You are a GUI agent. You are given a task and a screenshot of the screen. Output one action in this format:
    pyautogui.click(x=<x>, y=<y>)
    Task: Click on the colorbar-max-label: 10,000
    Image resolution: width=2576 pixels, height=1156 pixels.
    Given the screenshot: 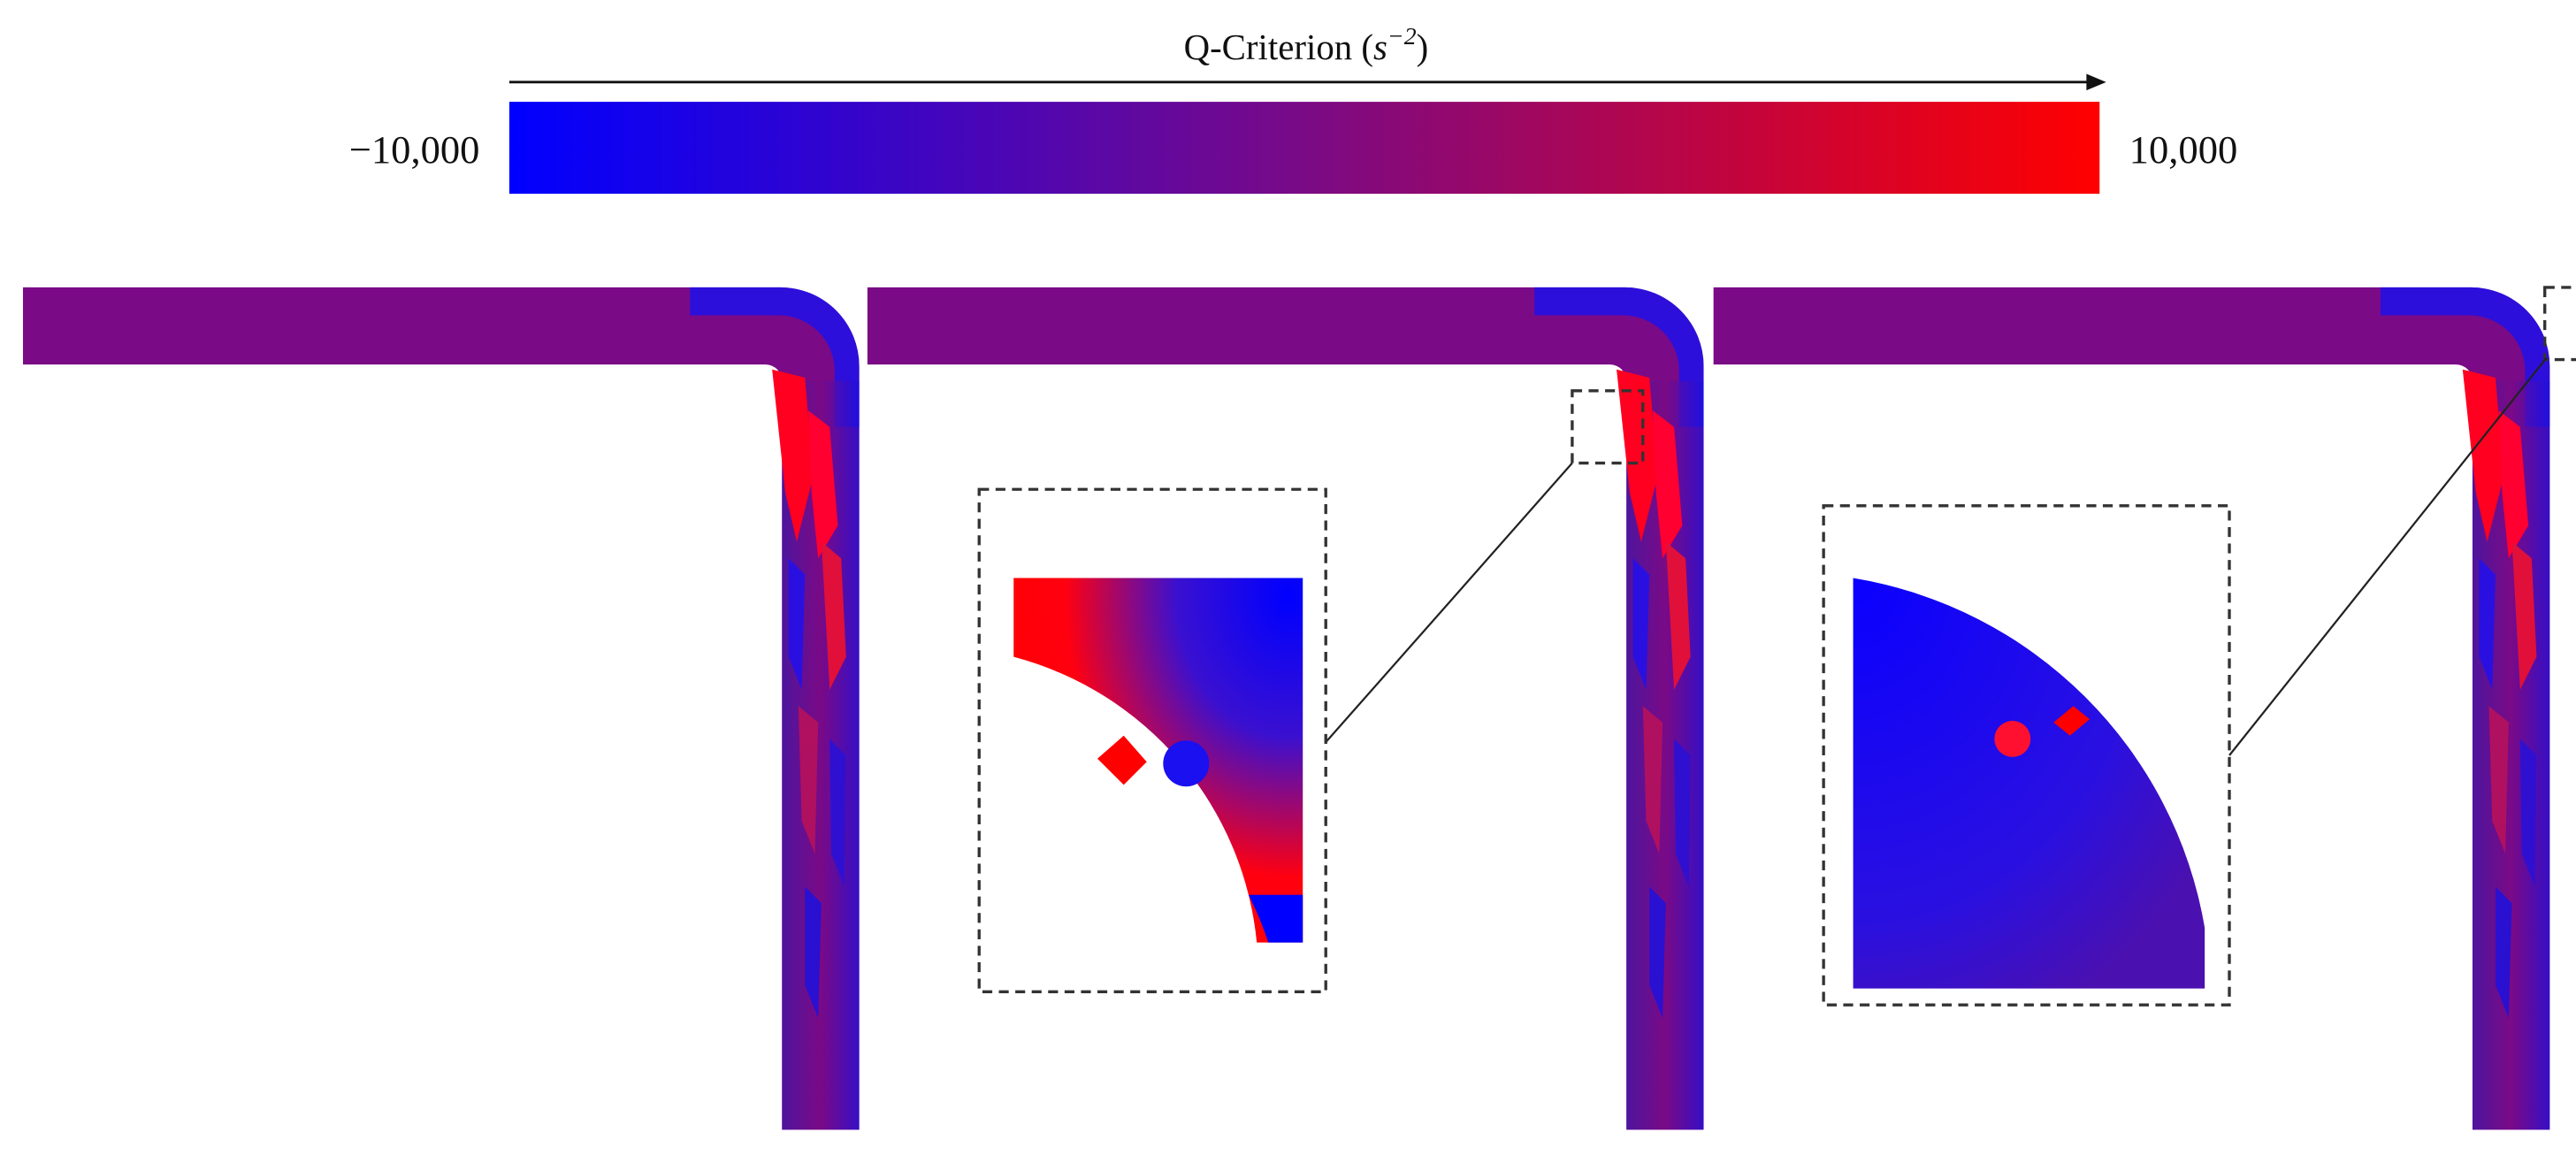 What is the action you would take?
    pyautogui.click(x=2183, y=149)
    